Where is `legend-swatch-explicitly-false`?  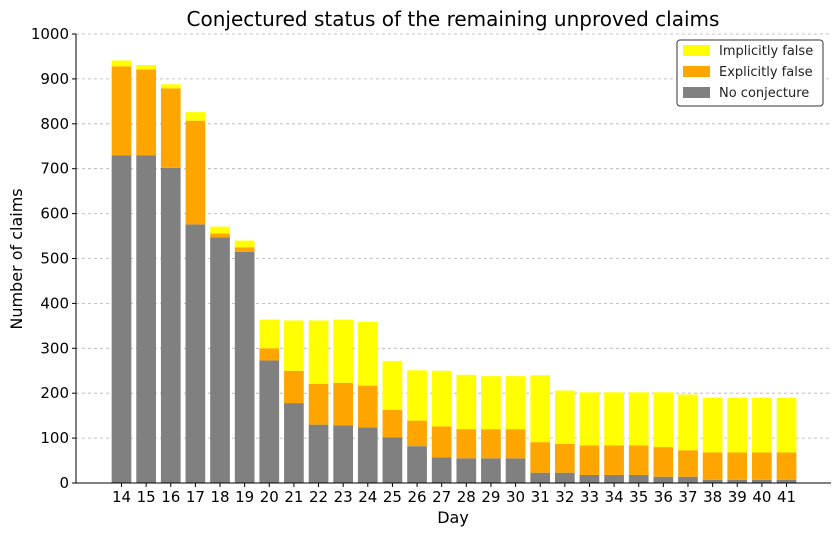 legend-swatch-explicitly-false is located at coordinates (696, 71).